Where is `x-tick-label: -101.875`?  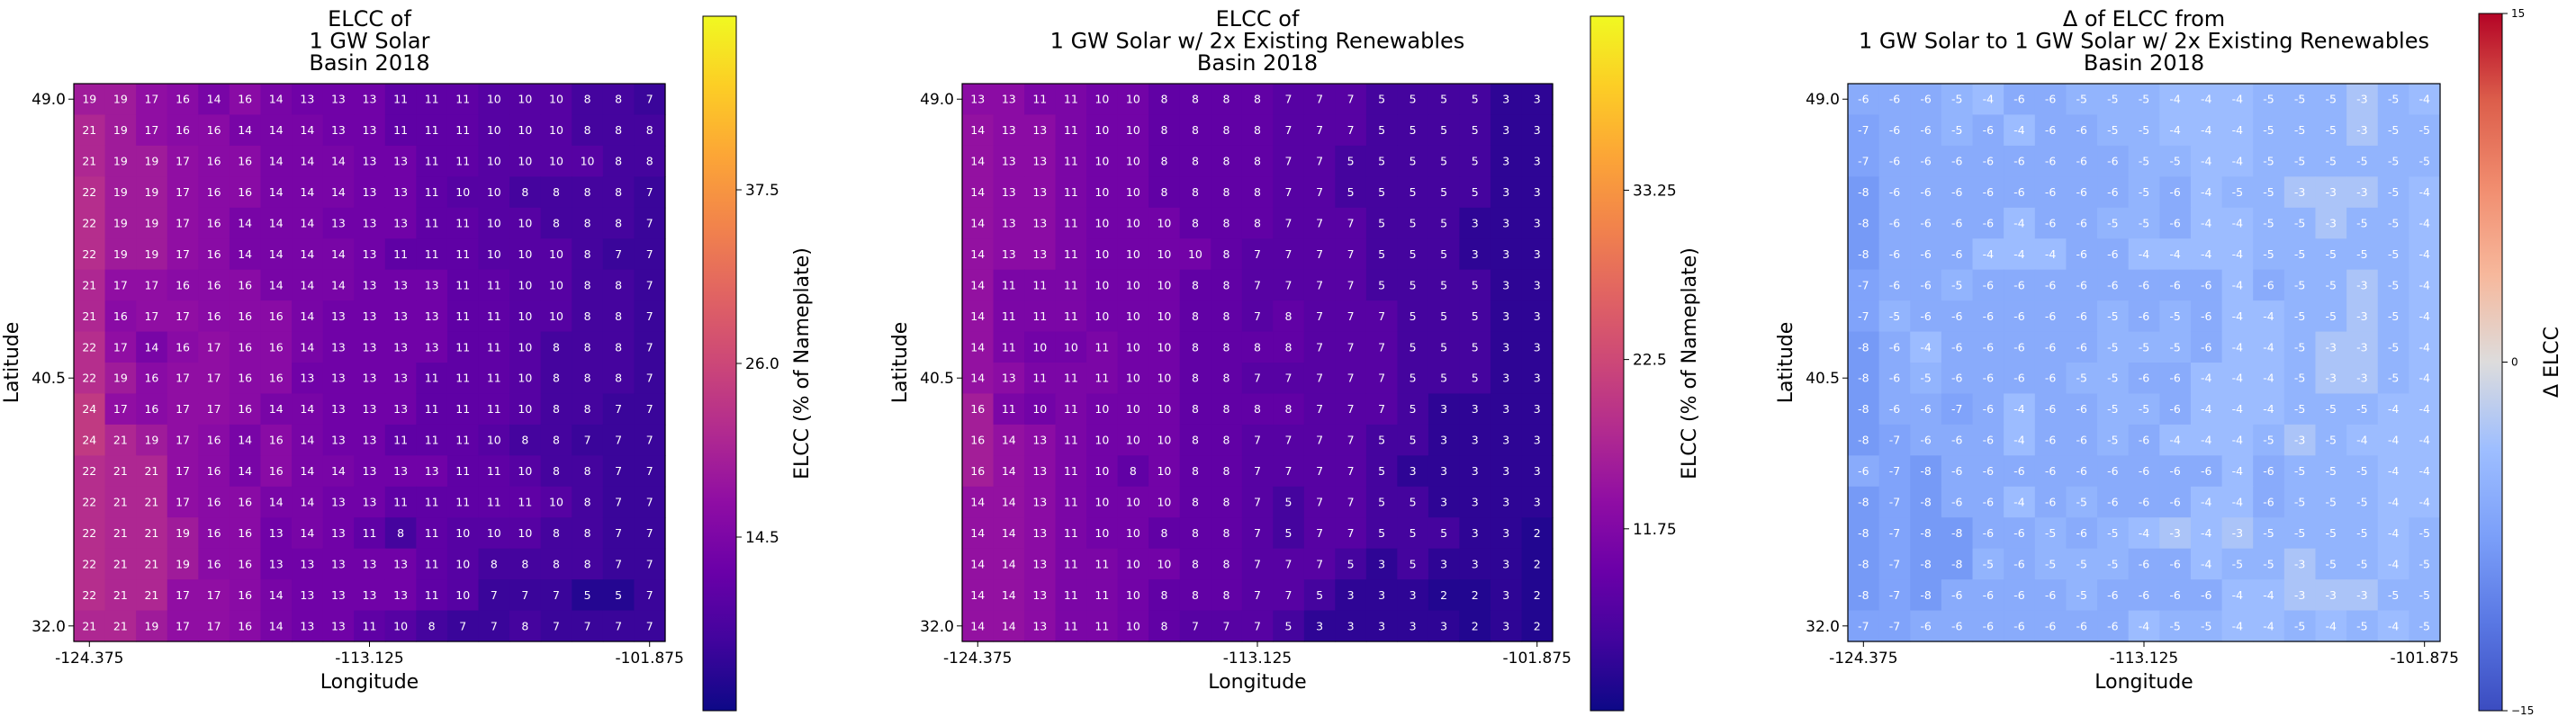 x-tick-label: -101.875 is located at coordinates (1537, 659).